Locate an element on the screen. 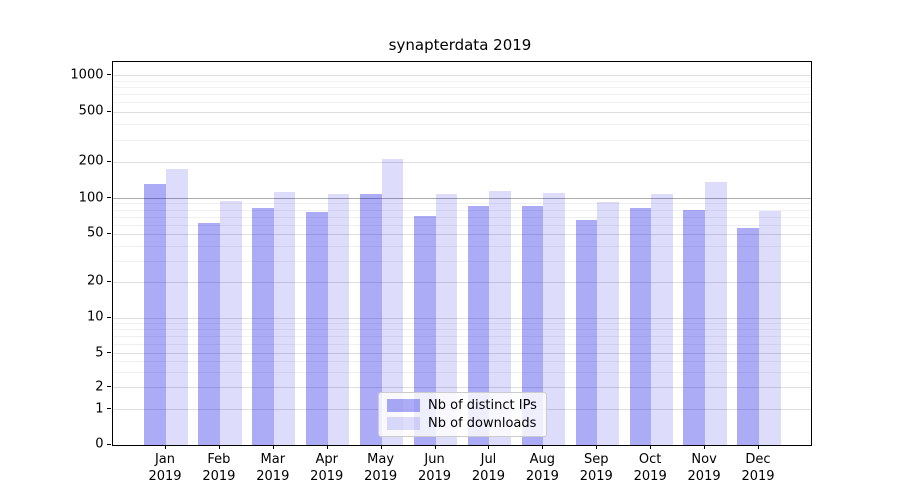 The height and width of the screenshot is (500, 900). bar-downloads-oct is located at coordinates (662, 319).